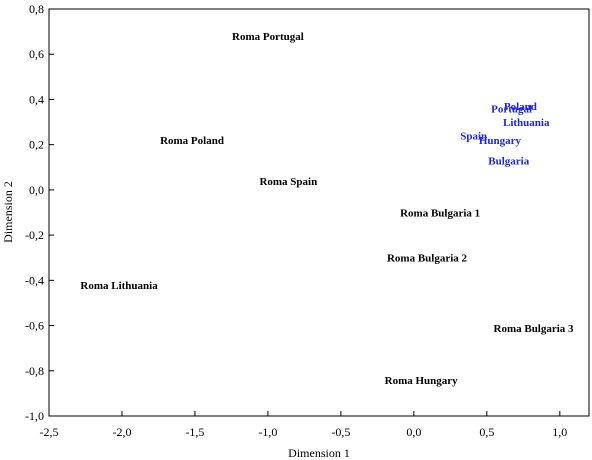 The width and height of the screenshot is (592, 460). I want to click on point-label: Roma Spain, so click(288, 182).